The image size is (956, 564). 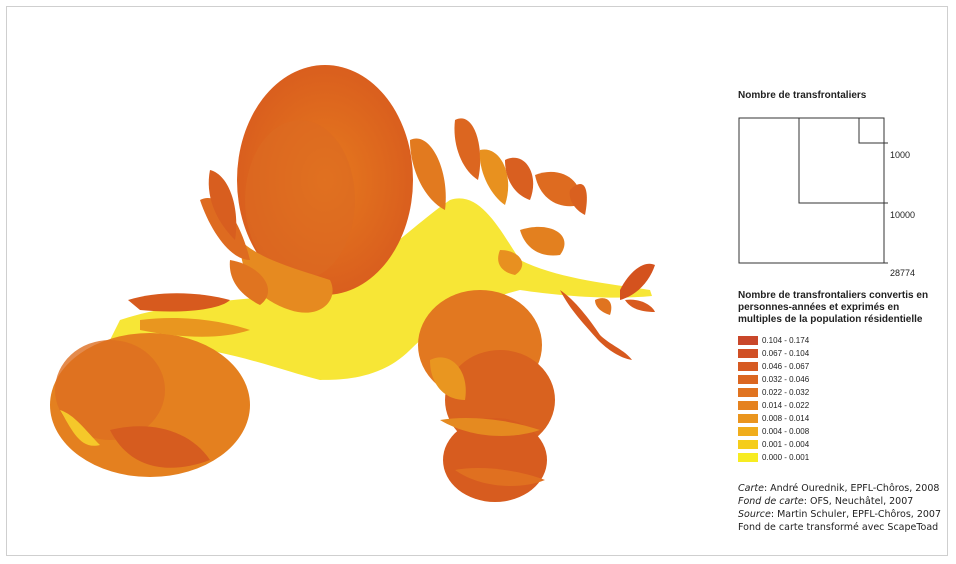 What do you see at coordinates (843, 379) in the screenshot?
I see `legend-class-row: 0.032 - 0.046` at bounding box center [843, 379].